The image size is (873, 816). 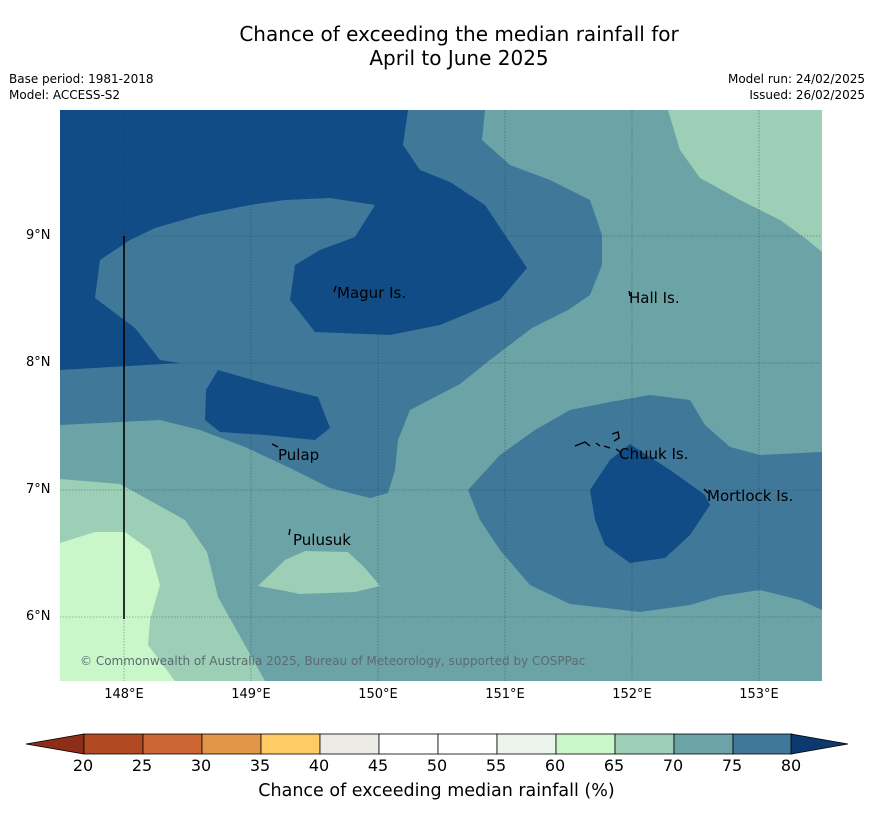 What do you see at coordinates (372, 293) in the screenshot?
I see `place-magur: Magur Is.` at bounding box center [372, 293].